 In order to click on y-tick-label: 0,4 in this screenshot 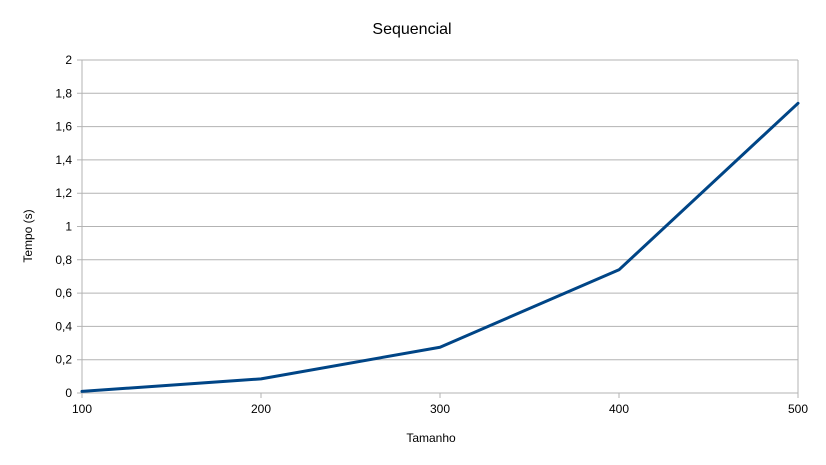, I will do `click(63, 326)`.